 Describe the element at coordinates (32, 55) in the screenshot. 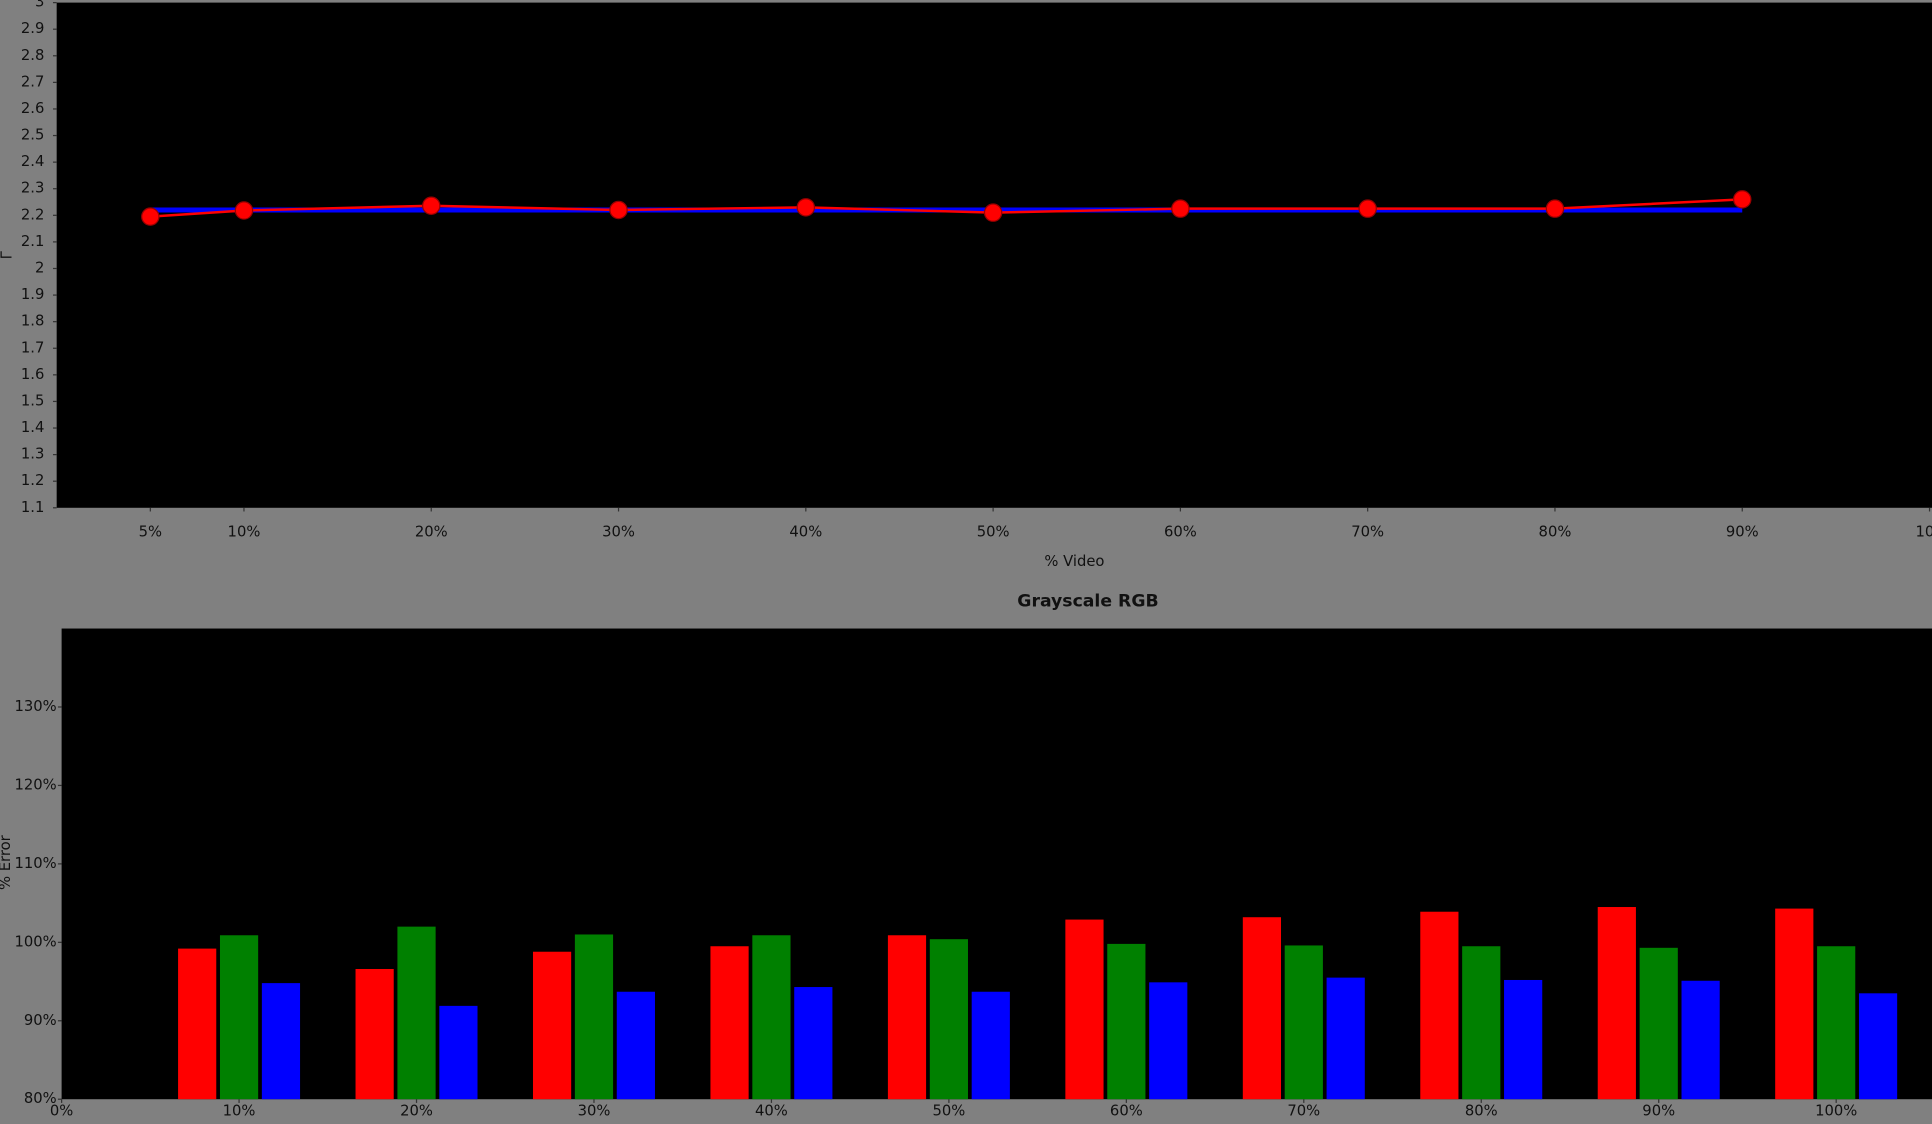

I see `y-tick-label: 2.8` at that location.